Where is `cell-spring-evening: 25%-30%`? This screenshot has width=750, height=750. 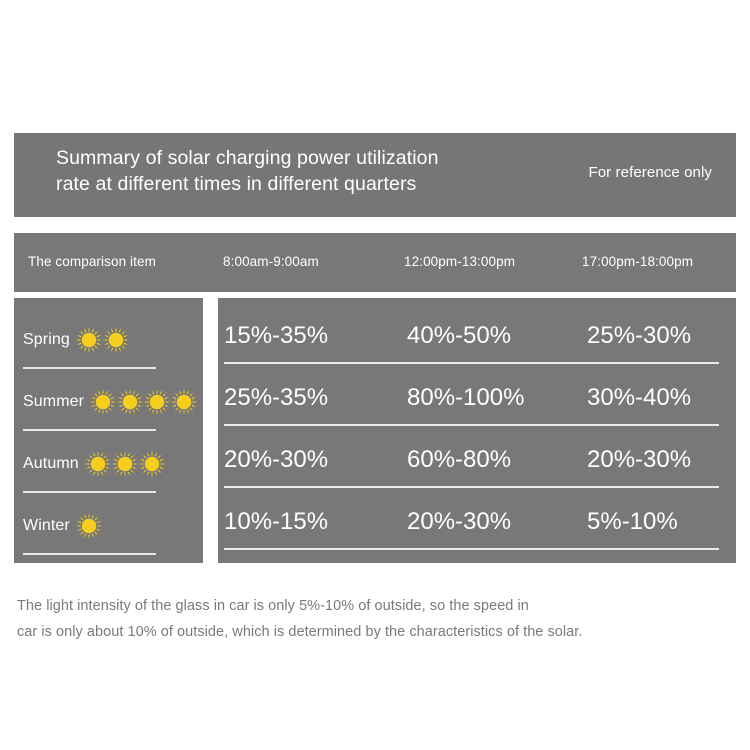
cell-spring-evening: 25%-30% is located at coordinates (639, 335).